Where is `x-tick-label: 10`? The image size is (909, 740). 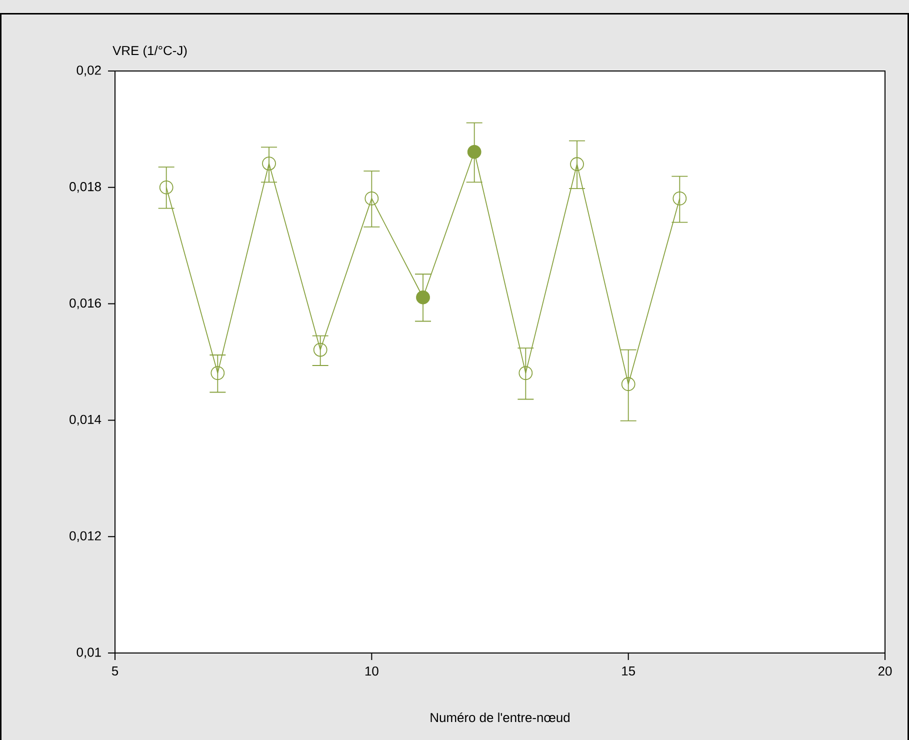 x-tick-label: 10 is located at coordinates (371, 671).